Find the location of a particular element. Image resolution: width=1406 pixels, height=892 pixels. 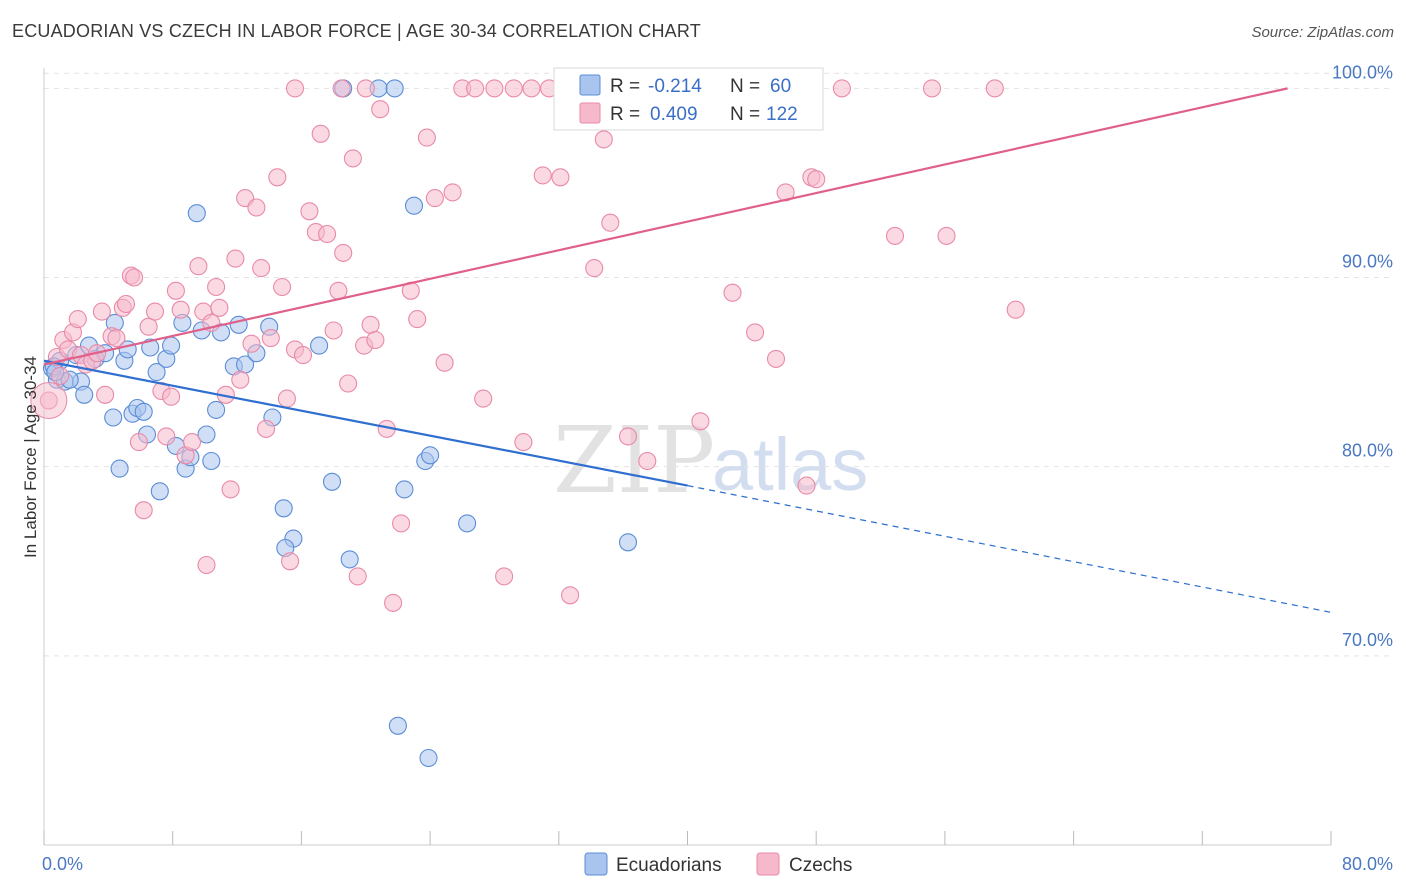

legend-n-value-1: 60 is located at coordinates (780, 86).